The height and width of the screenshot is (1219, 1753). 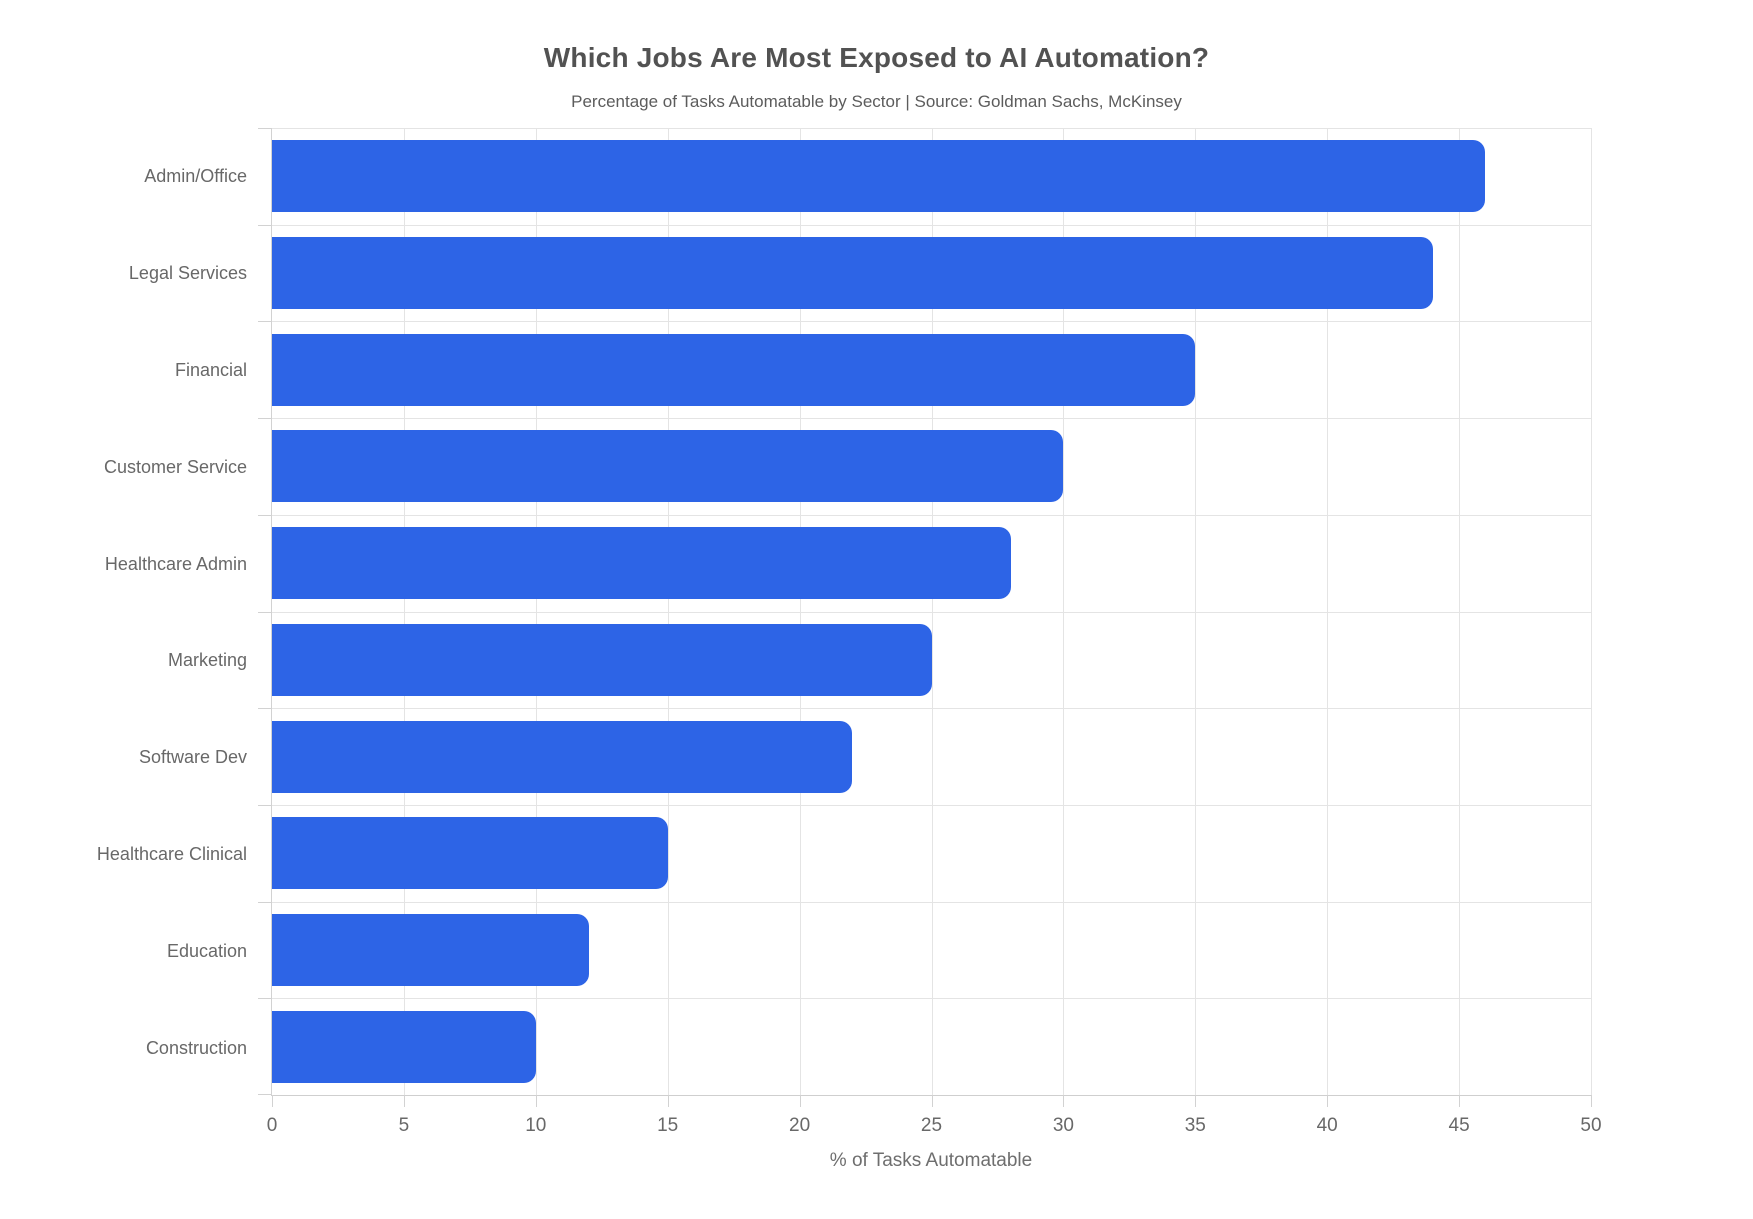 What do you see at coordinates (668, 1125) in the screenshot?
I see `x-tick-label: 15` at bounding box center [668, 1125].